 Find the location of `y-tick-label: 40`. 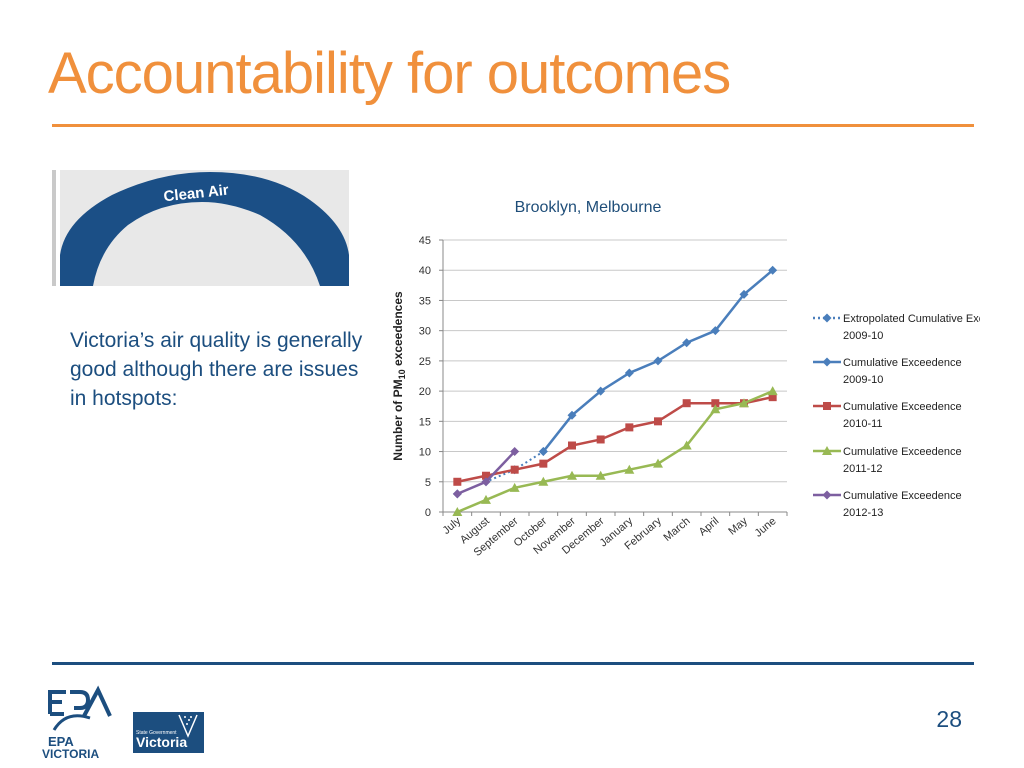

y-tick-label: 40 is located at coordinates (425, 271).